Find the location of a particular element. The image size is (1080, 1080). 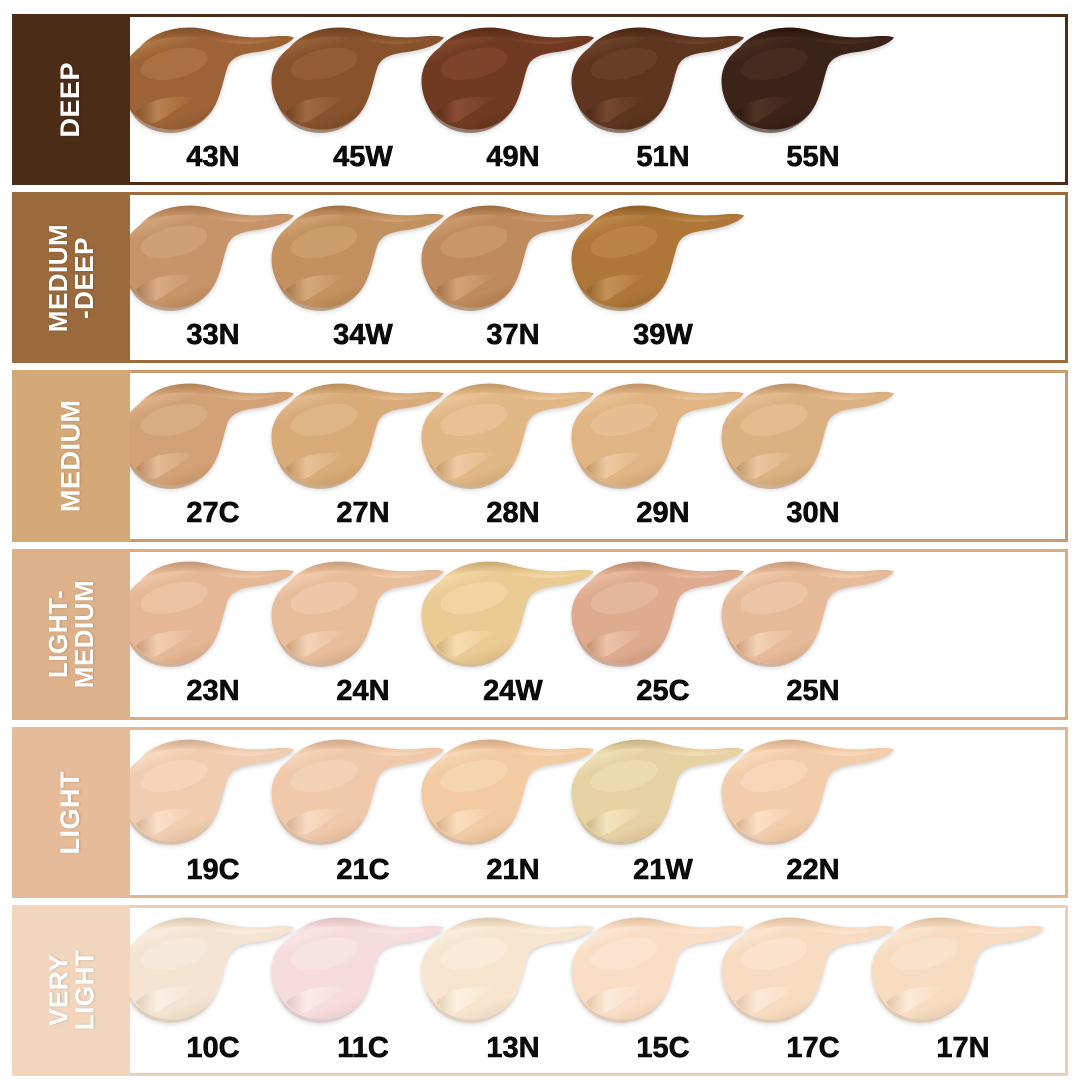

shade-swatch-cell: 49N is located at coordinates (507, 99).